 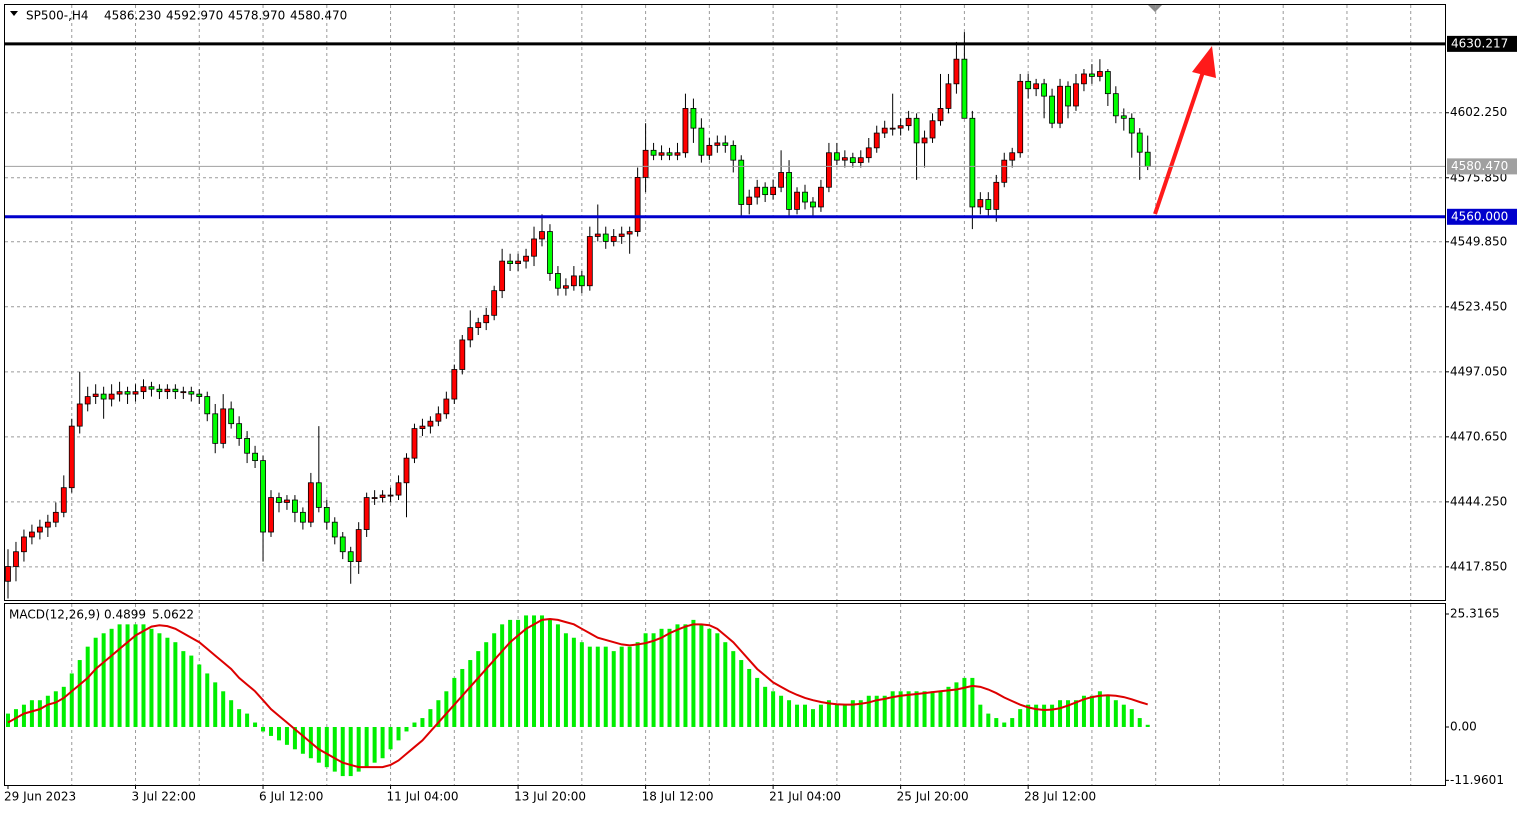 I want to click on menu-arrow, so click(x=14, y=13).